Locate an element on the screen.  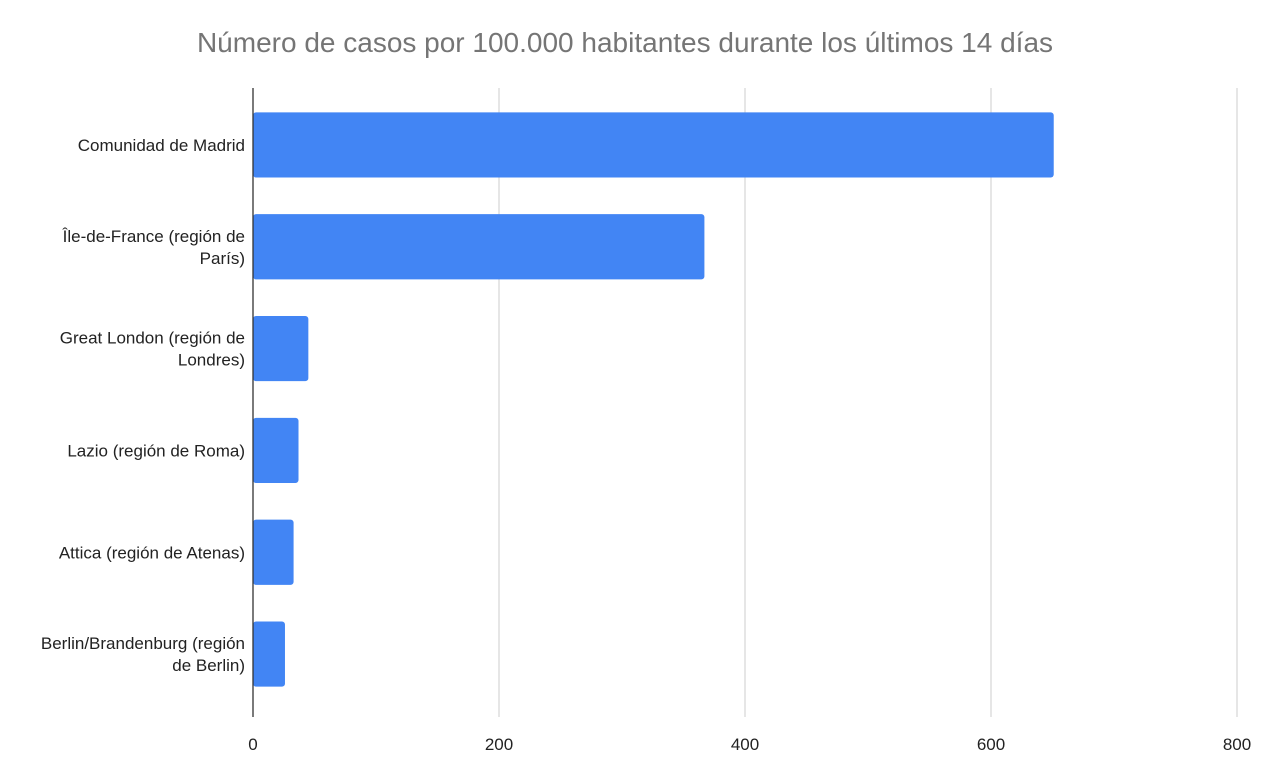
x-tick-labels: 0 200 400 600 800 is located at coordinates (749, 744).